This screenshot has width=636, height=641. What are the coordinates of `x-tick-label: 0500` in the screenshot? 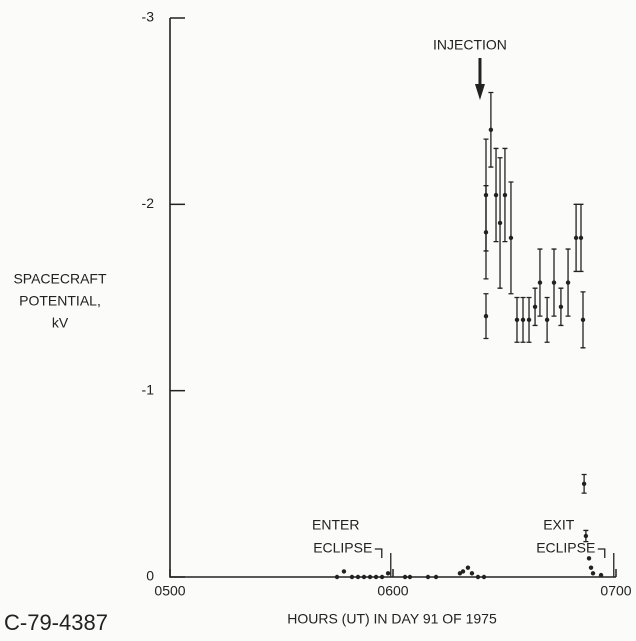 It's located at (169, 591).